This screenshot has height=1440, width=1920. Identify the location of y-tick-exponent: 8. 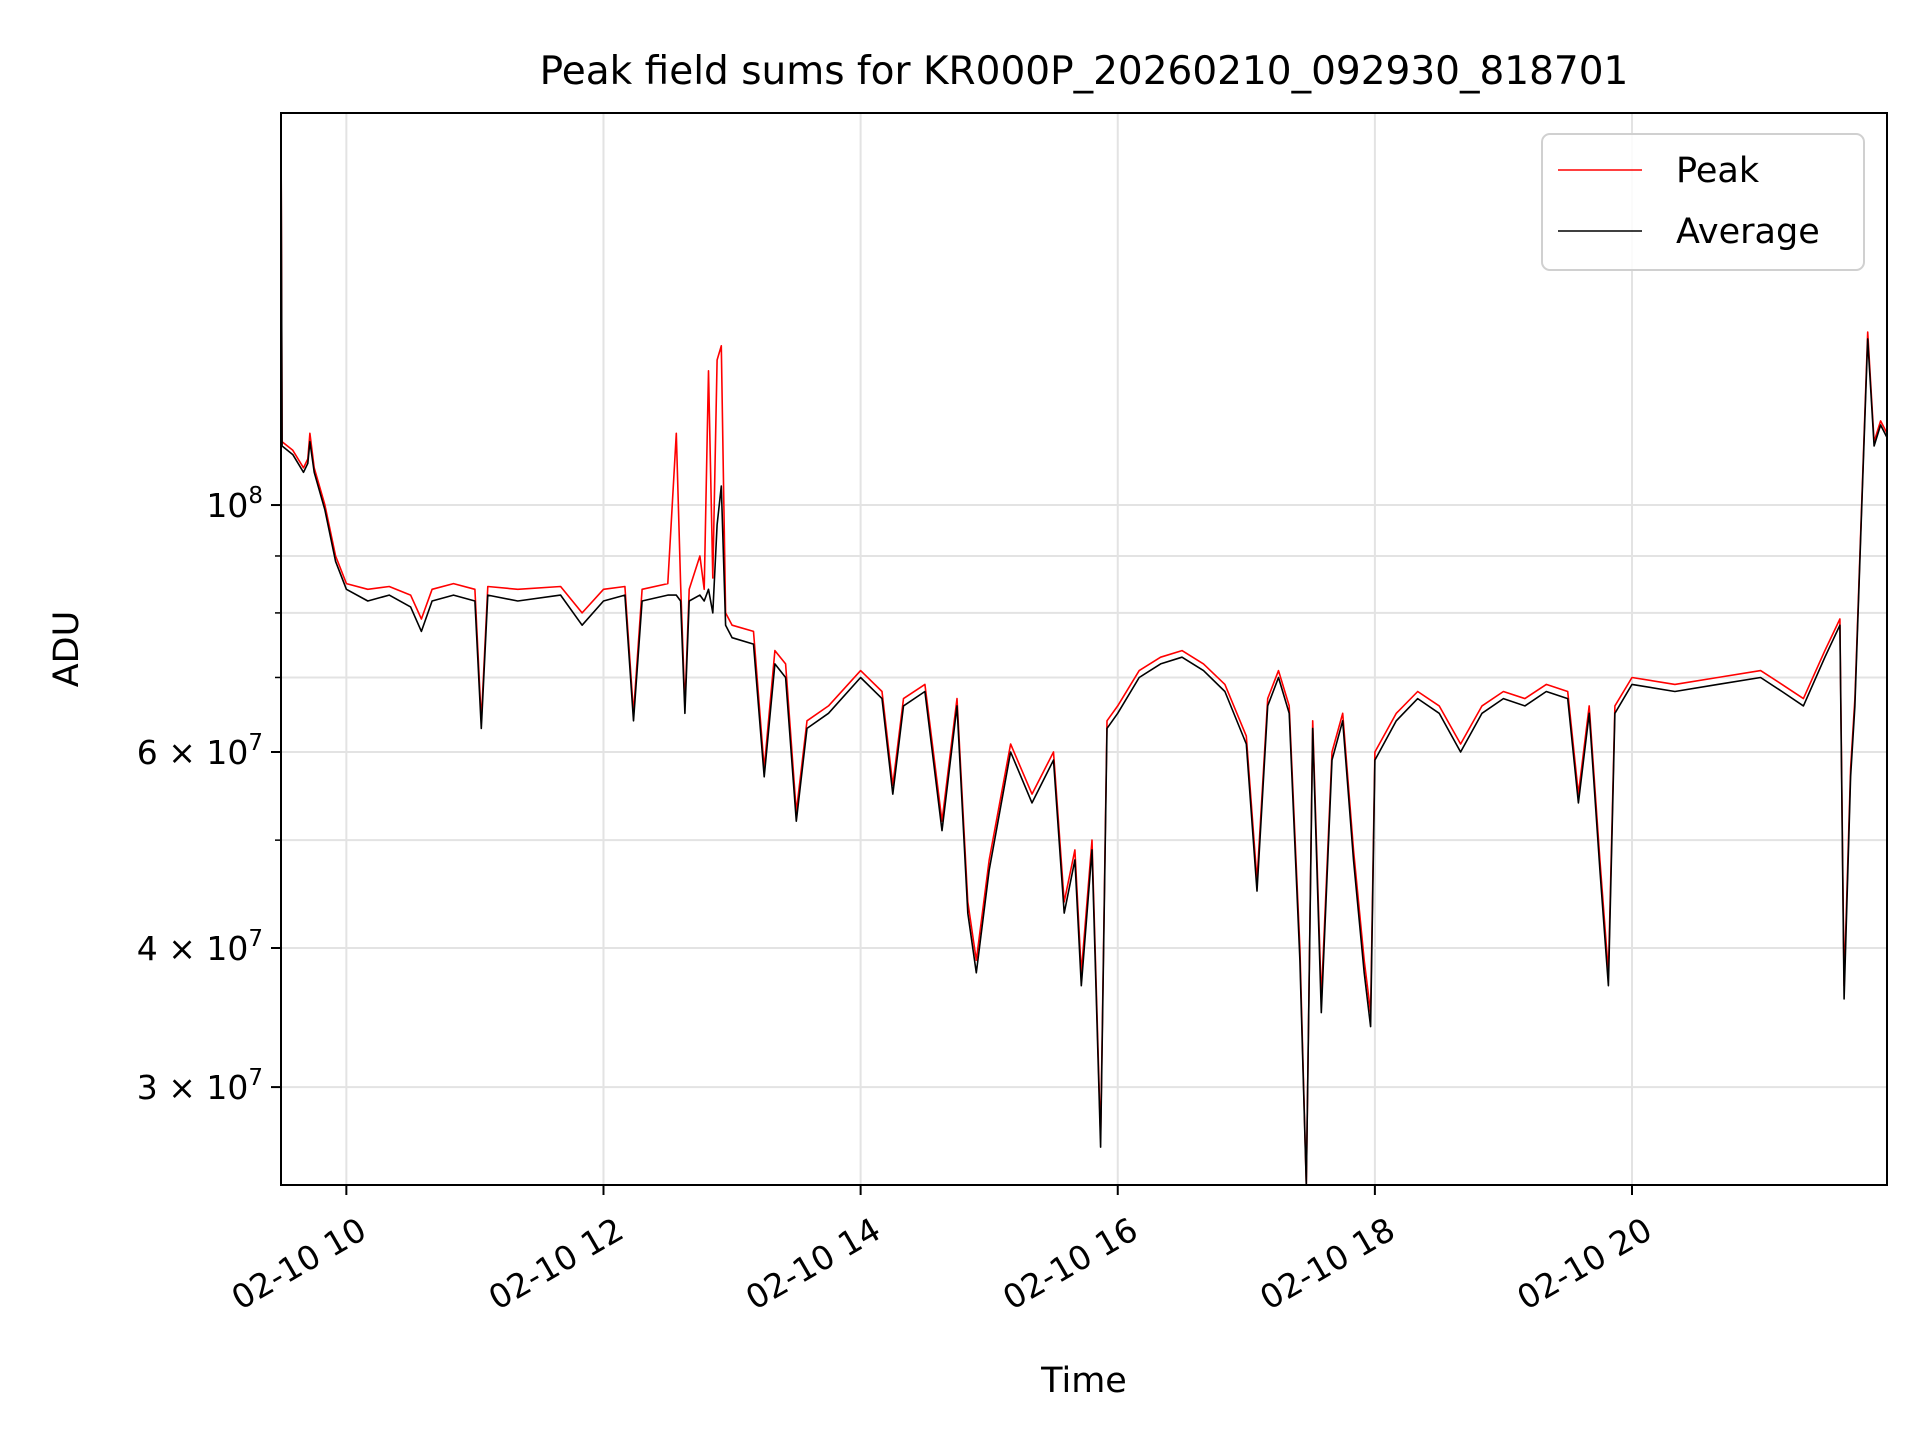
(255, 496).